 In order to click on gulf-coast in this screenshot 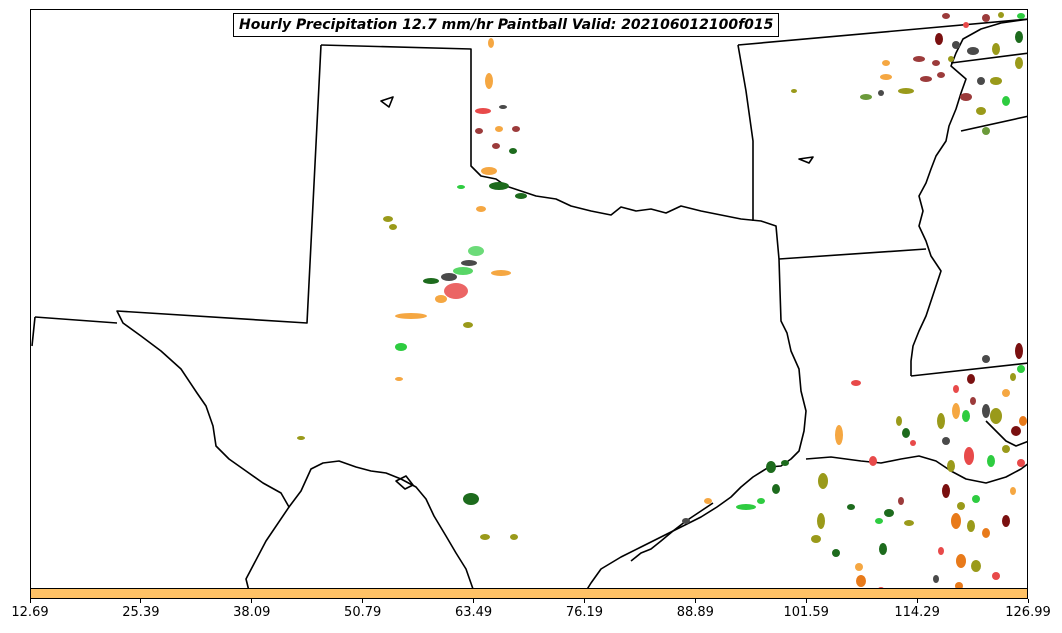, I will do `click(916, 469)`.